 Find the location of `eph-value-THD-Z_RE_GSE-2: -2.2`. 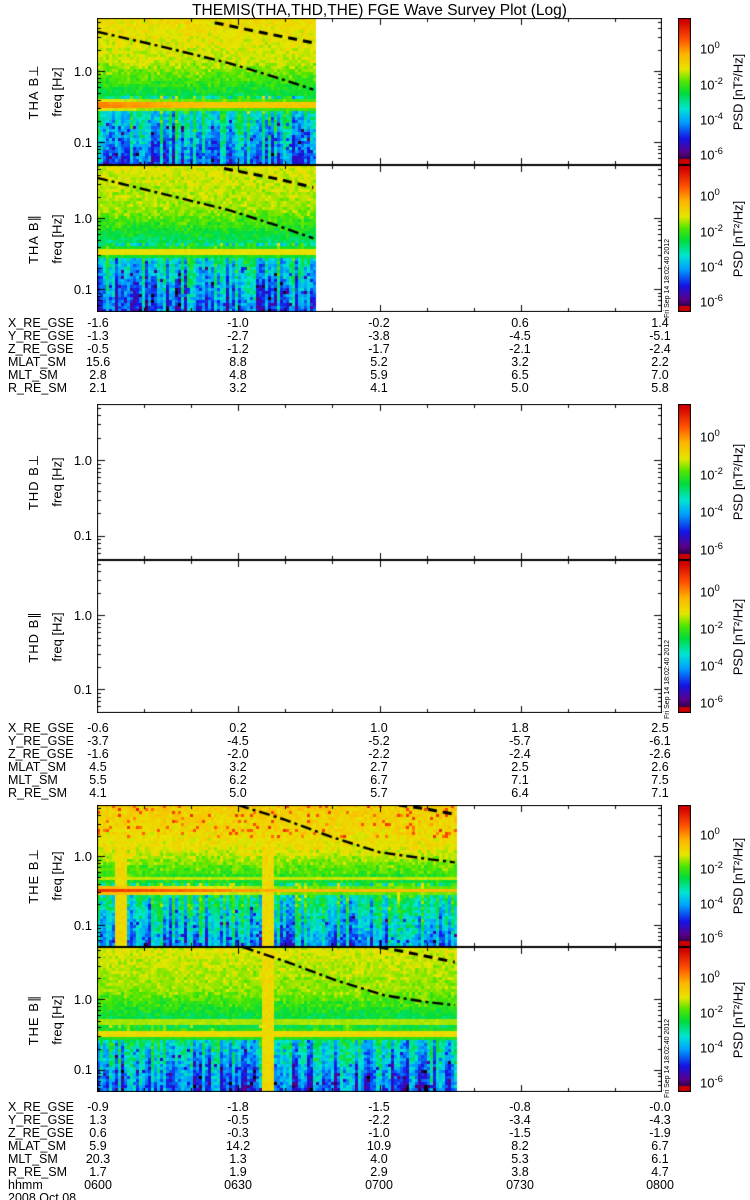

eph-value-THD-Z_RE_GSE-2: -2.2 is located at coordinates (379, 754).